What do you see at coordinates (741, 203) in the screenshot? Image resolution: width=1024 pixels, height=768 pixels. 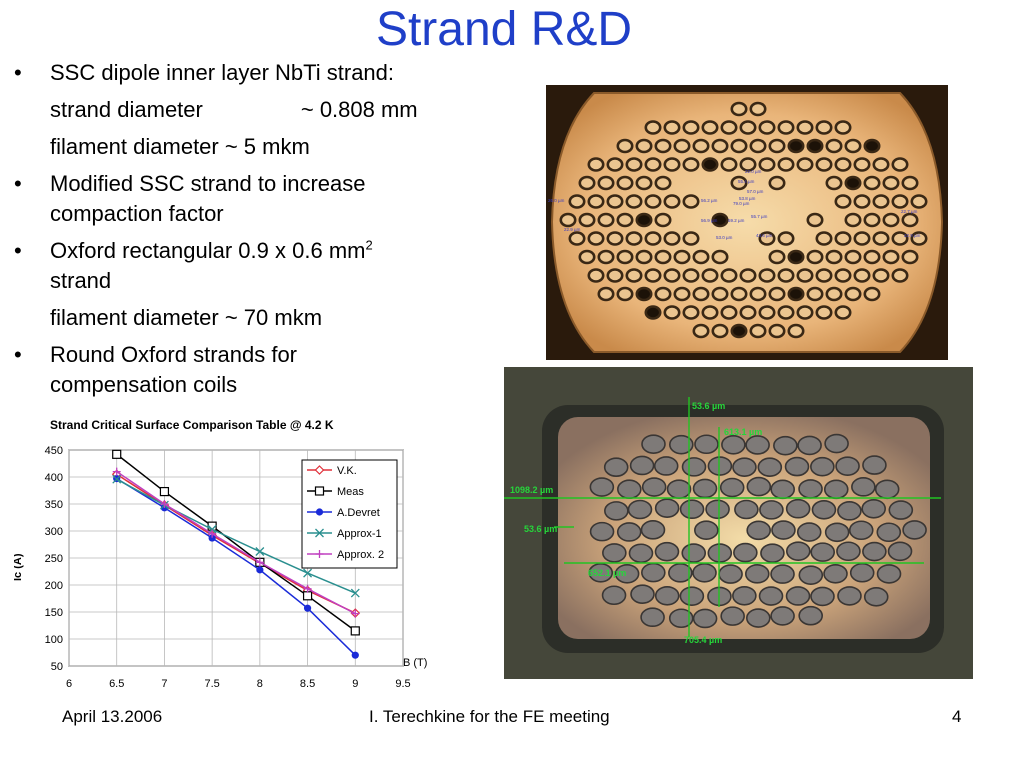 I see `measurement-label: 79.0 µm` at bounding box center [741, 203].